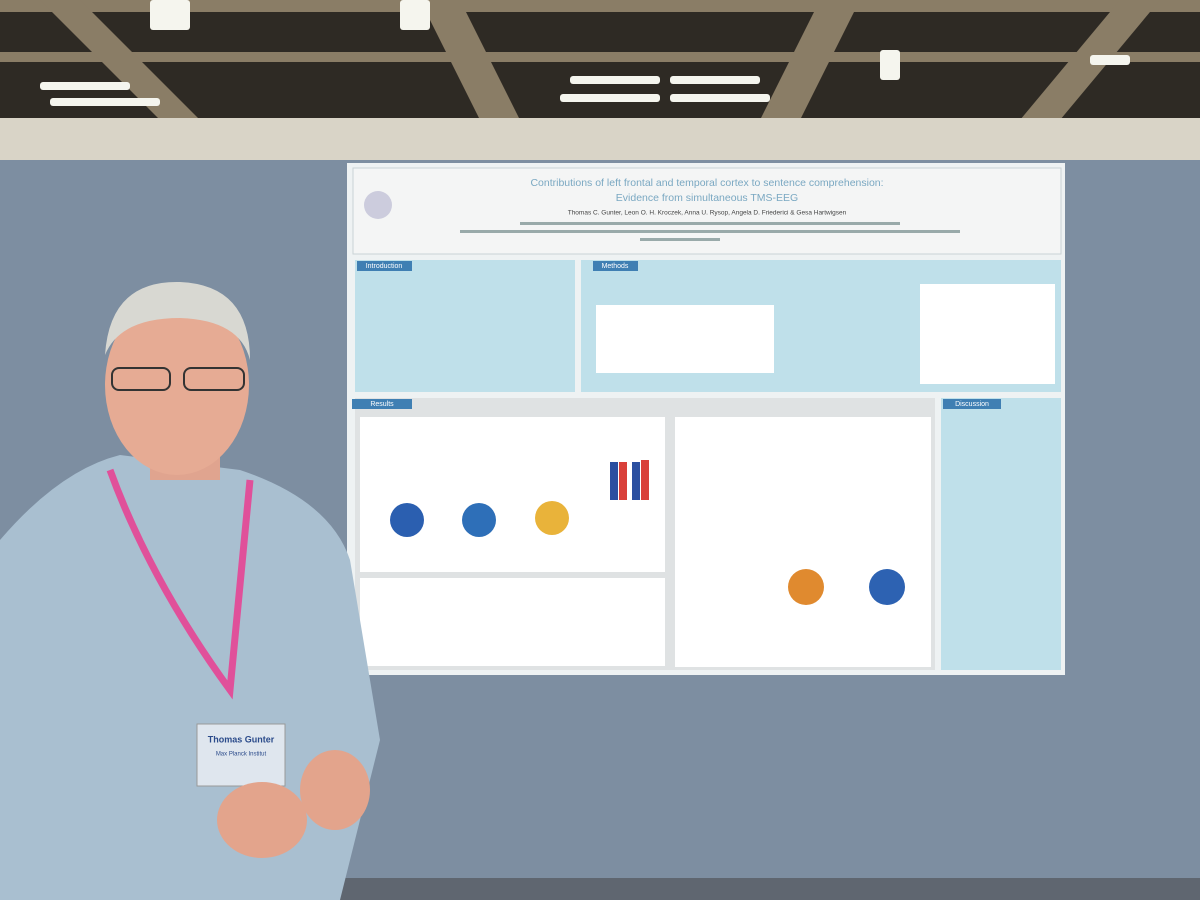 This screenshot has height=900, width=1200. I want to click on ceiling-beams, so click(600, 60).